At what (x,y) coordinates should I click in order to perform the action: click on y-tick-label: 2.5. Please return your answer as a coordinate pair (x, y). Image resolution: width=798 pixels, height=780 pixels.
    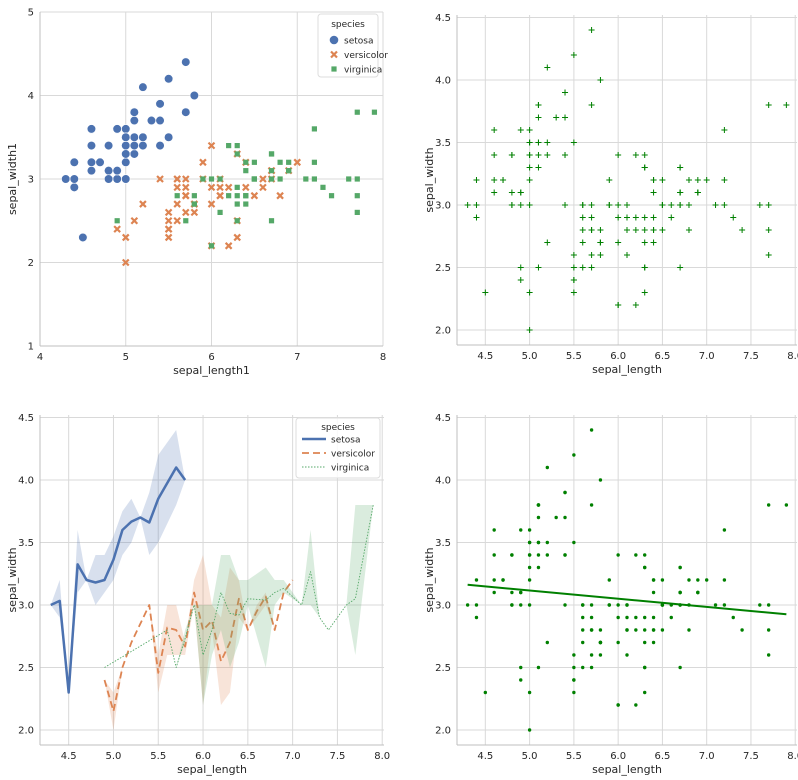
    Looking at the image, I should click on (443, 268).